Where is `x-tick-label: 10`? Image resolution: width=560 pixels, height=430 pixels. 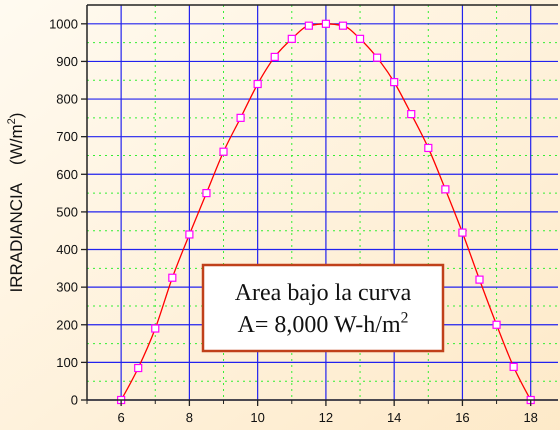 x-tick-label: 10 is located at coordinates (257, 417).